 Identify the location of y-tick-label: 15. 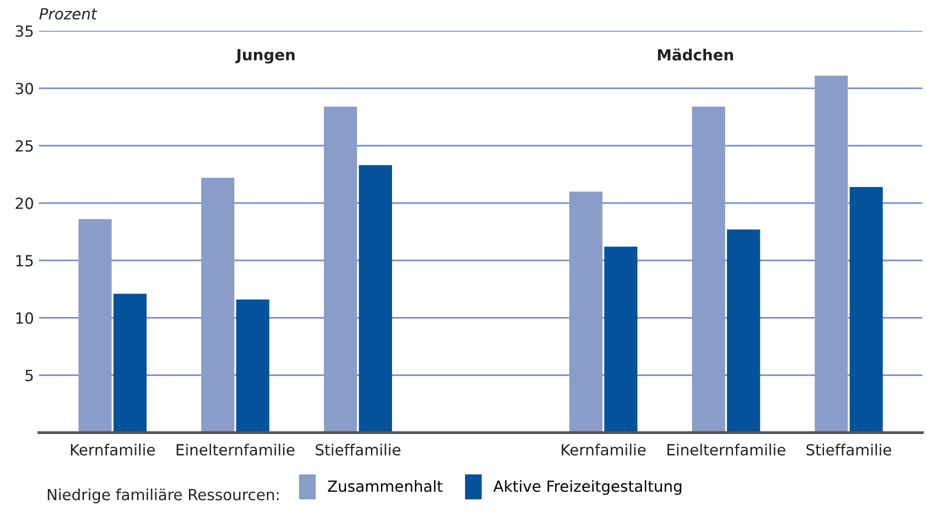
(24, 260).